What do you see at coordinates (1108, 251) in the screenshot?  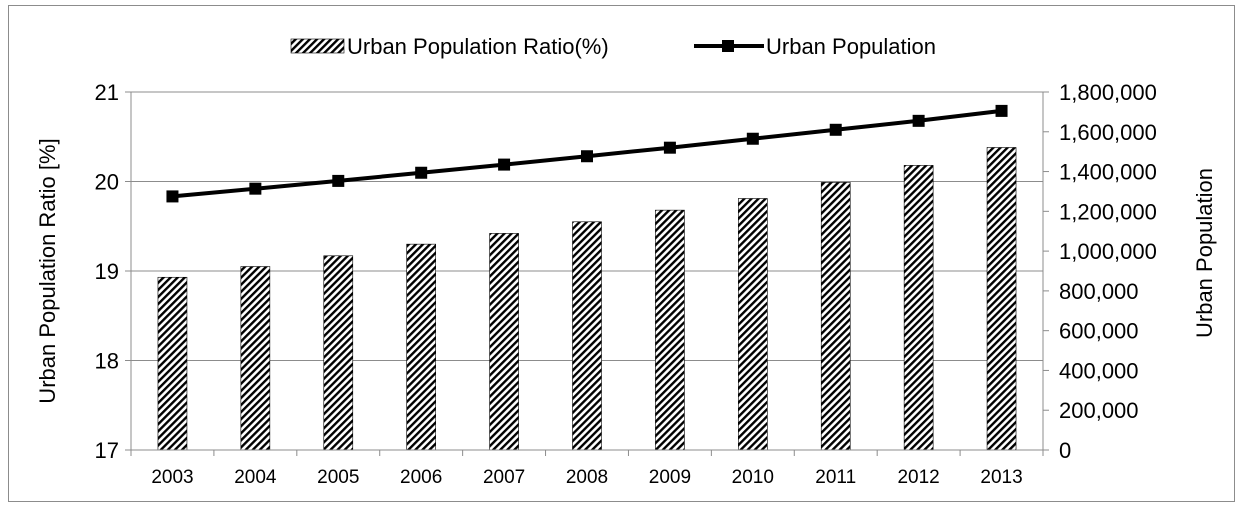 I see `right-tick-label: 1,000,000` at bounding box center [1108, 251].